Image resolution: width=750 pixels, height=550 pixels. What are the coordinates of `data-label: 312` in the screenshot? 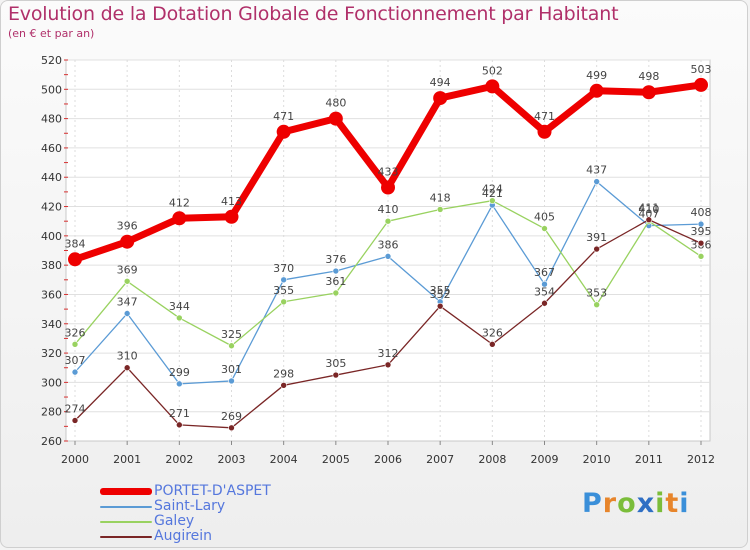 It's located at (388, 353).